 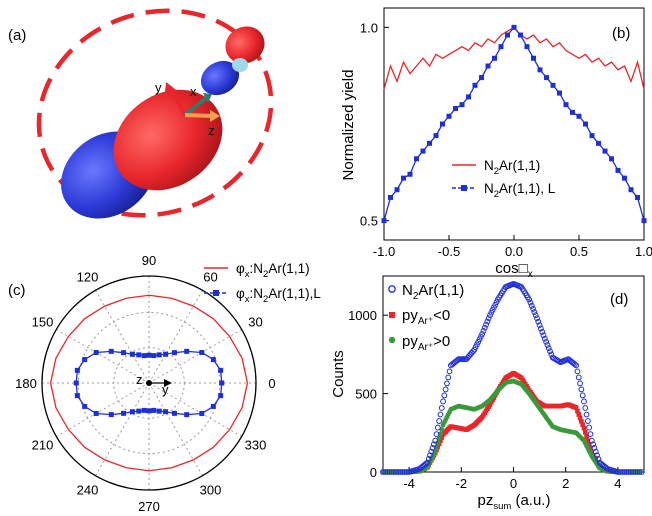 I want to click on rotation-path-dashed, so click(x=155, y=113).